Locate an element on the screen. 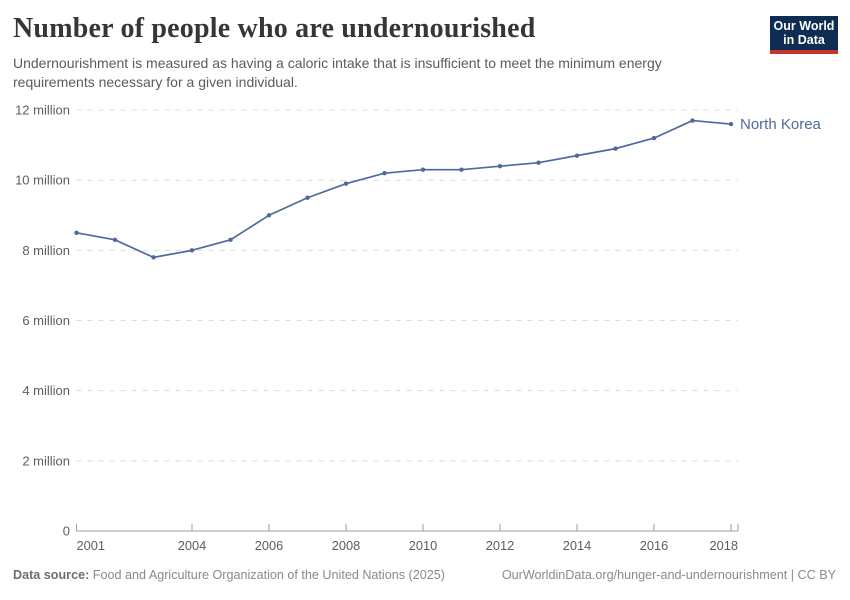 Image resolution: width=850 pixels, height=600 pixels. x-tick-label: 2018 is located at coordinates (724, 545).